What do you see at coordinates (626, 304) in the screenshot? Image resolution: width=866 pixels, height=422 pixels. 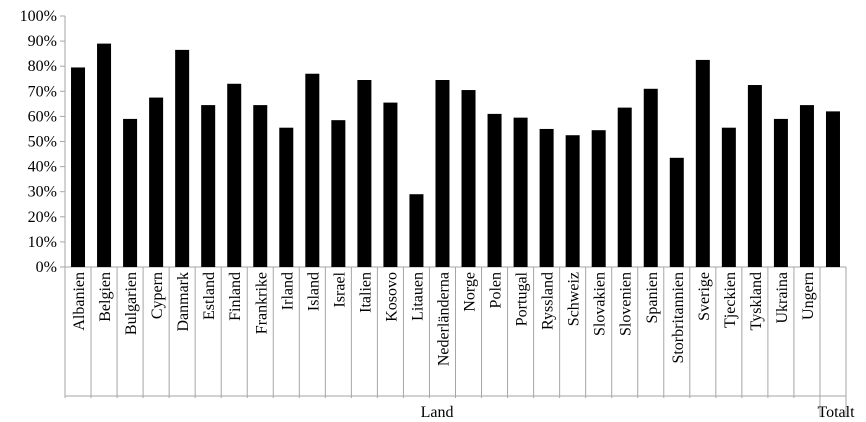 I see `x-tick-label: Slovenien` at bounding box center [626, 304].